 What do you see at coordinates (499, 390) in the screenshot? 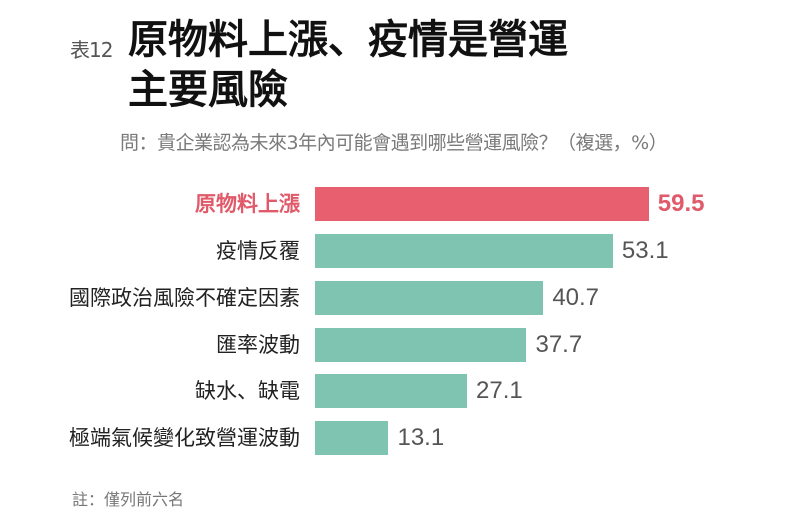
I see `bar-value: 27.1` at bounding box center [499, 390].